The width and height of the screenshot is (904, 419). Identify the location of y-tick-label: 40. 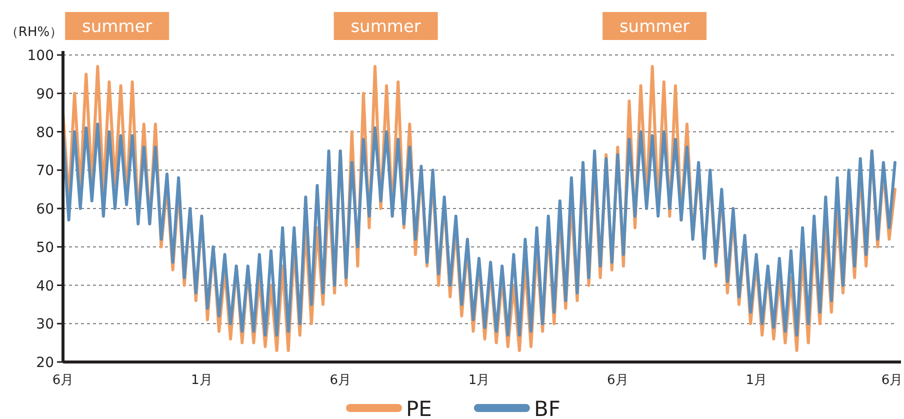
(45, 286).